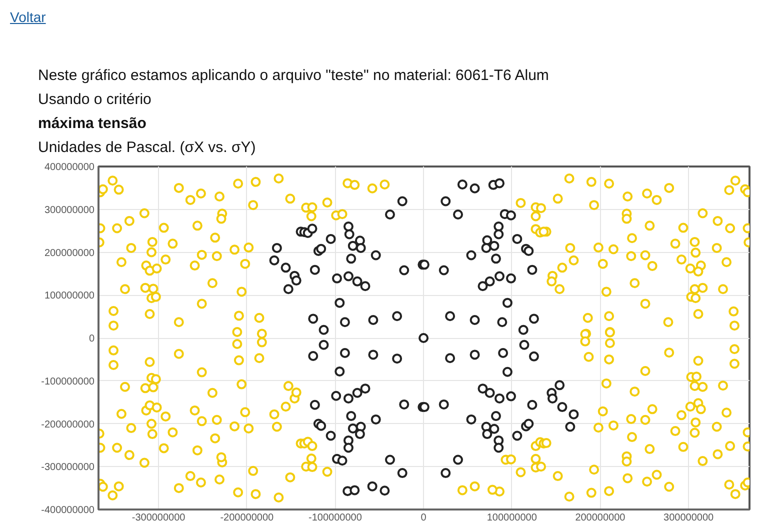 The height and width of the screenshot is (530, 772). What do you see at coordinates (512, 518) in the screenshot?
I see `x-tick-label: 100000000` at bounding box center [512, 518].